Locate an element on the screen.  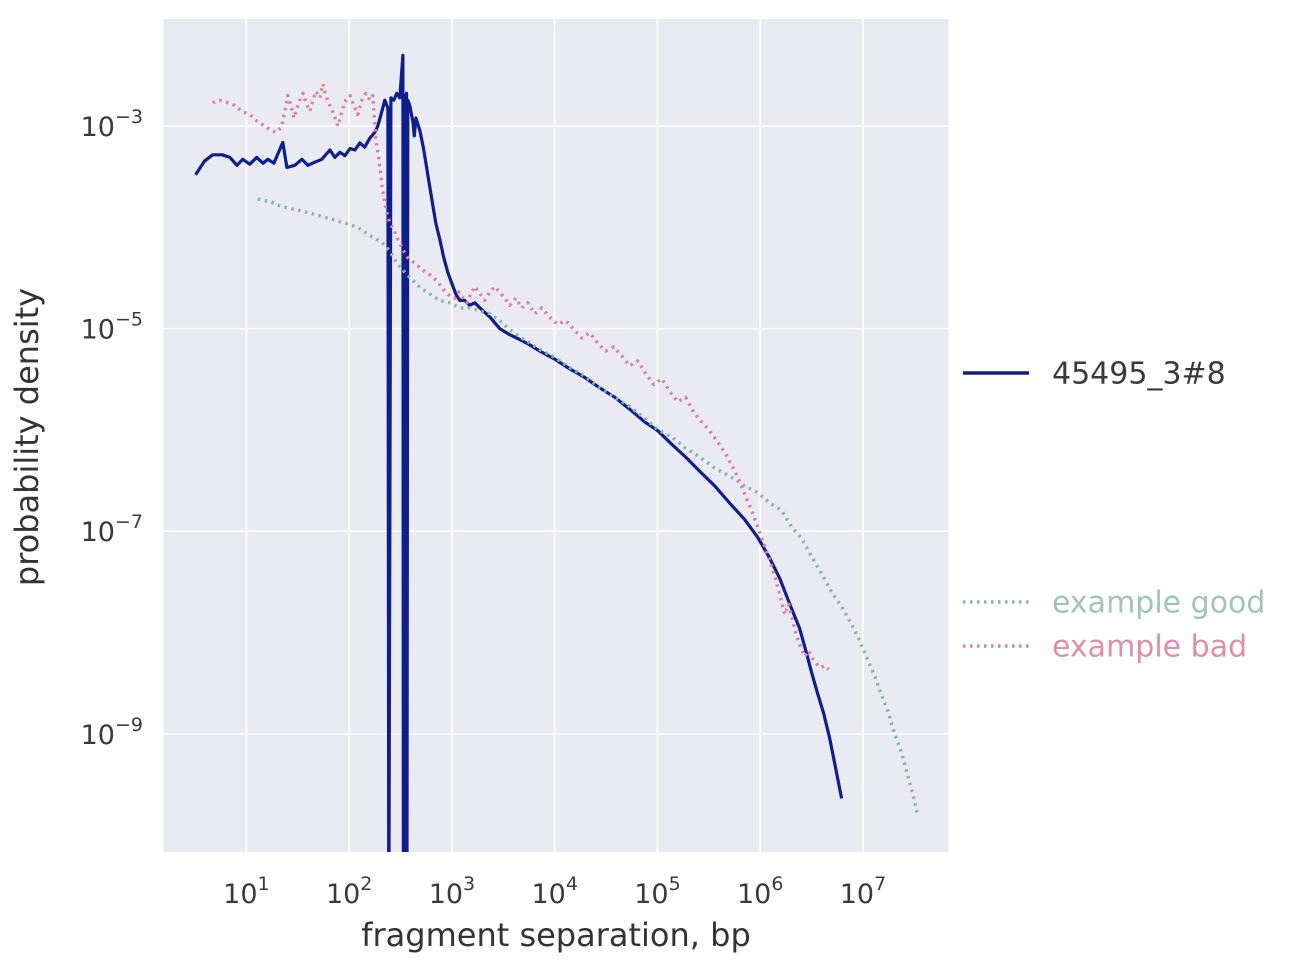
y-tick-label: 10⁻⁵ is located at coordinates (112, 327).